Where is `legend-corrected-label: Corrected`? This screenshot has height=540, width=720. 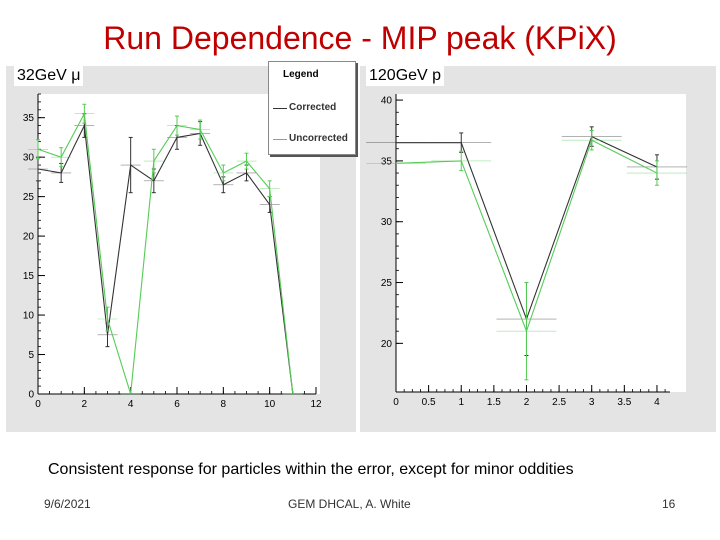
legend-corrected-label: Corrected is located at coordinates (313, 107).